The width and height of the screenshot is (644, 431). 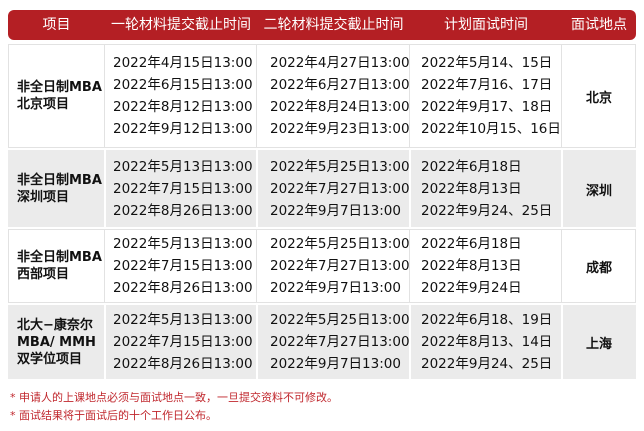 What do you see at coordinates (598, 191) in the screenshot?
I see `location: 深圳` at bounding box center [598, 191].